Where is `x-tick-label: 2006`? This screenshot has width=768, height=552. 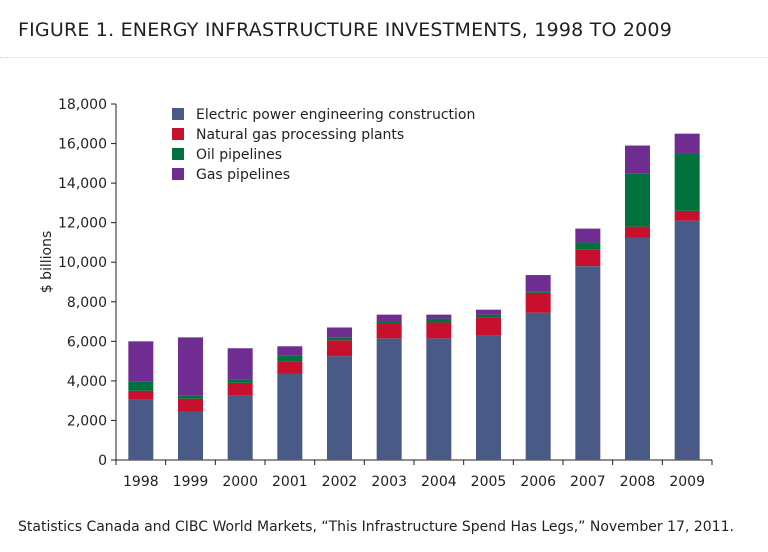 x-tick-label: 2006 is located at coordinates (538, 482).